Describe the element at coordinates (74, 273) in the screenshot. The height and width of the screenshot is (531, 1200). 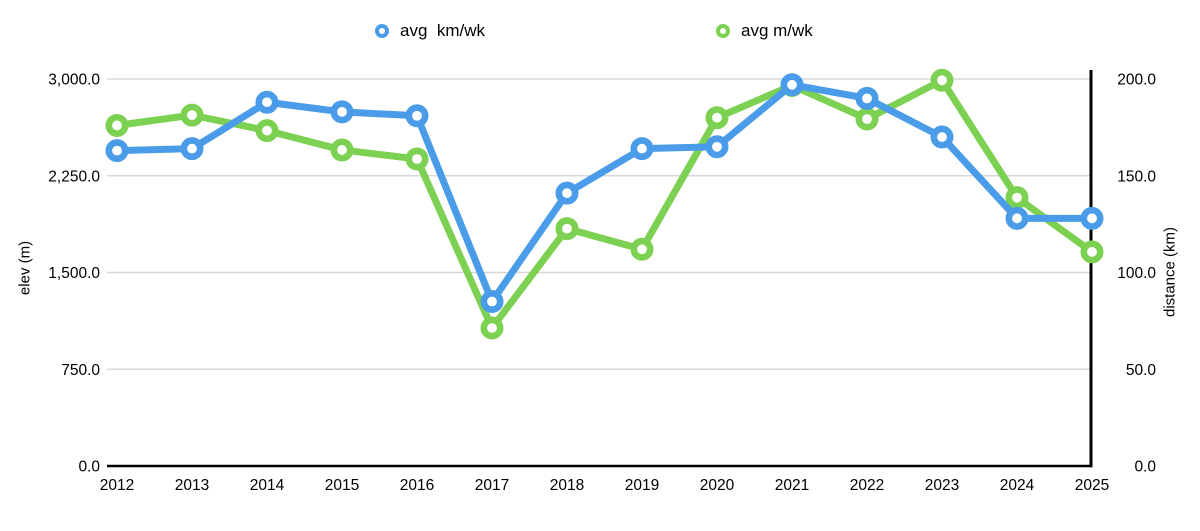
I see `left-axis-tick-label: 1,500.0` at that location.